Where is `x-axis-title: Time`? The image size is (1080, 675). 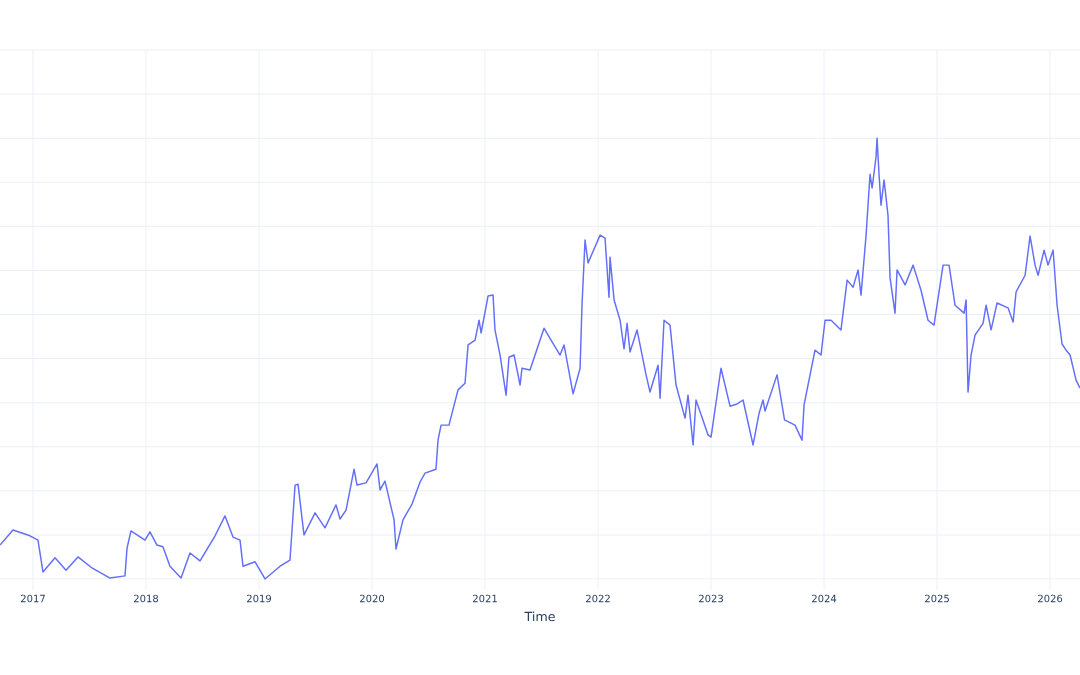
x-axis-title: Time is located at coordinates (539, 616).